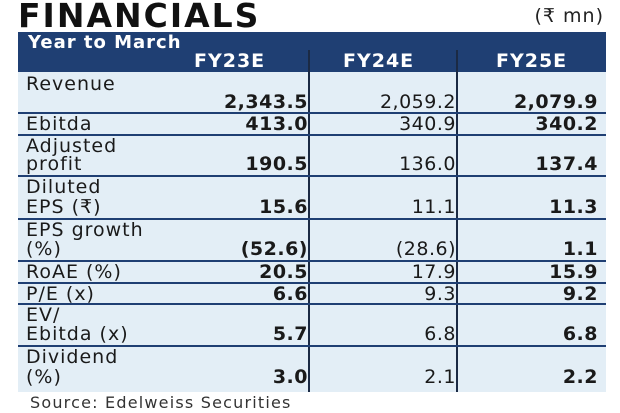  Describe the element at coordinates (290, 294) in the screenshot. I see `table-cell: 6.6` at that location.